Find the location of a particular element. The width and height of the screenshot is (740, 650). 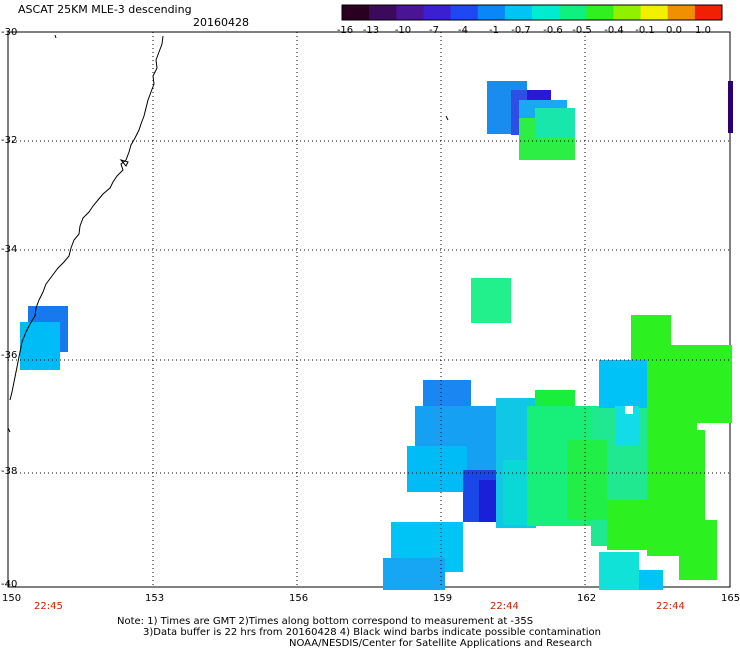

lon-label: 162 is located at coordinates (587, 598).